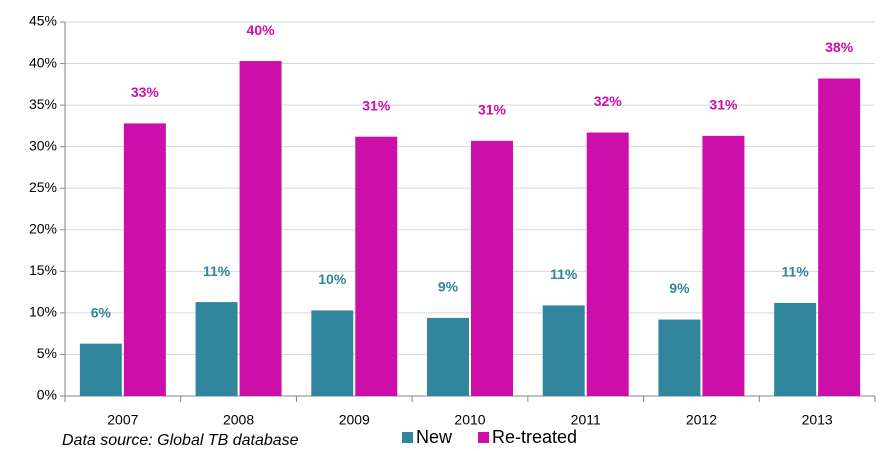  What do you see at coordinates (122, 420) in the screenshot?
I see `x-tick-label: 2007` at bounding box center [122, 420].